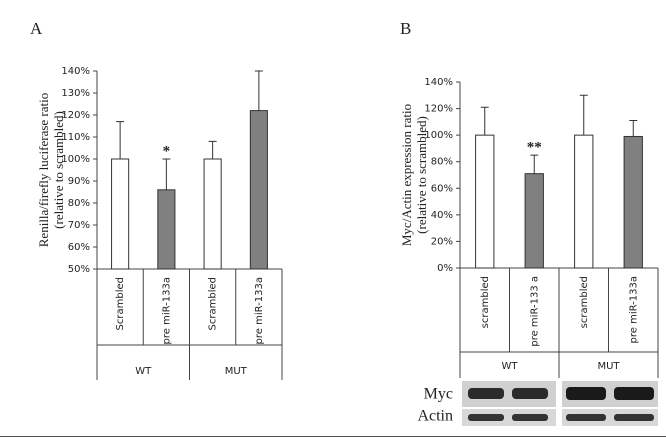 The width and height of the screenshot is (666, 438). What do you see at coordinates (75, 93) in the screenshot?
I see `y-tick-label: 130%` at bounding box center [75, 93].